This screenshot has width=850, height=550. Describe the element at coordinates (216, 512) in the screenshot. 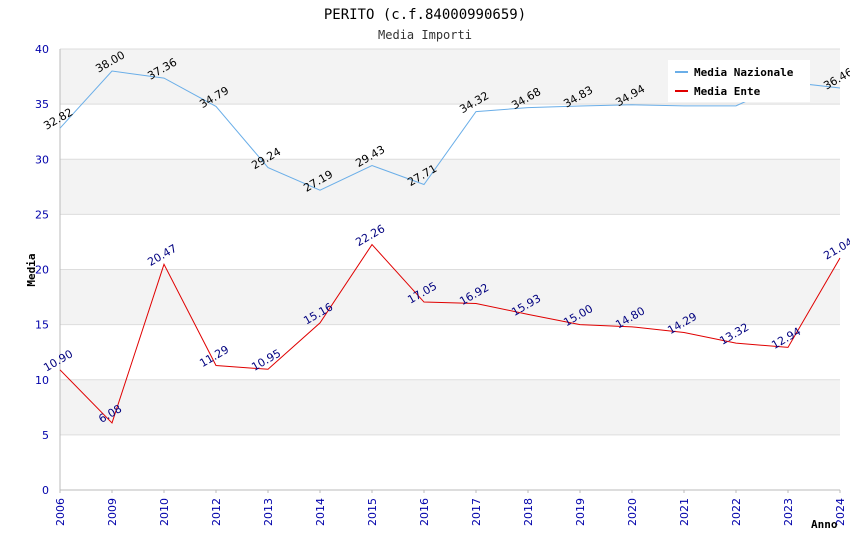

I see `x-tick-label: 2012` at that location.